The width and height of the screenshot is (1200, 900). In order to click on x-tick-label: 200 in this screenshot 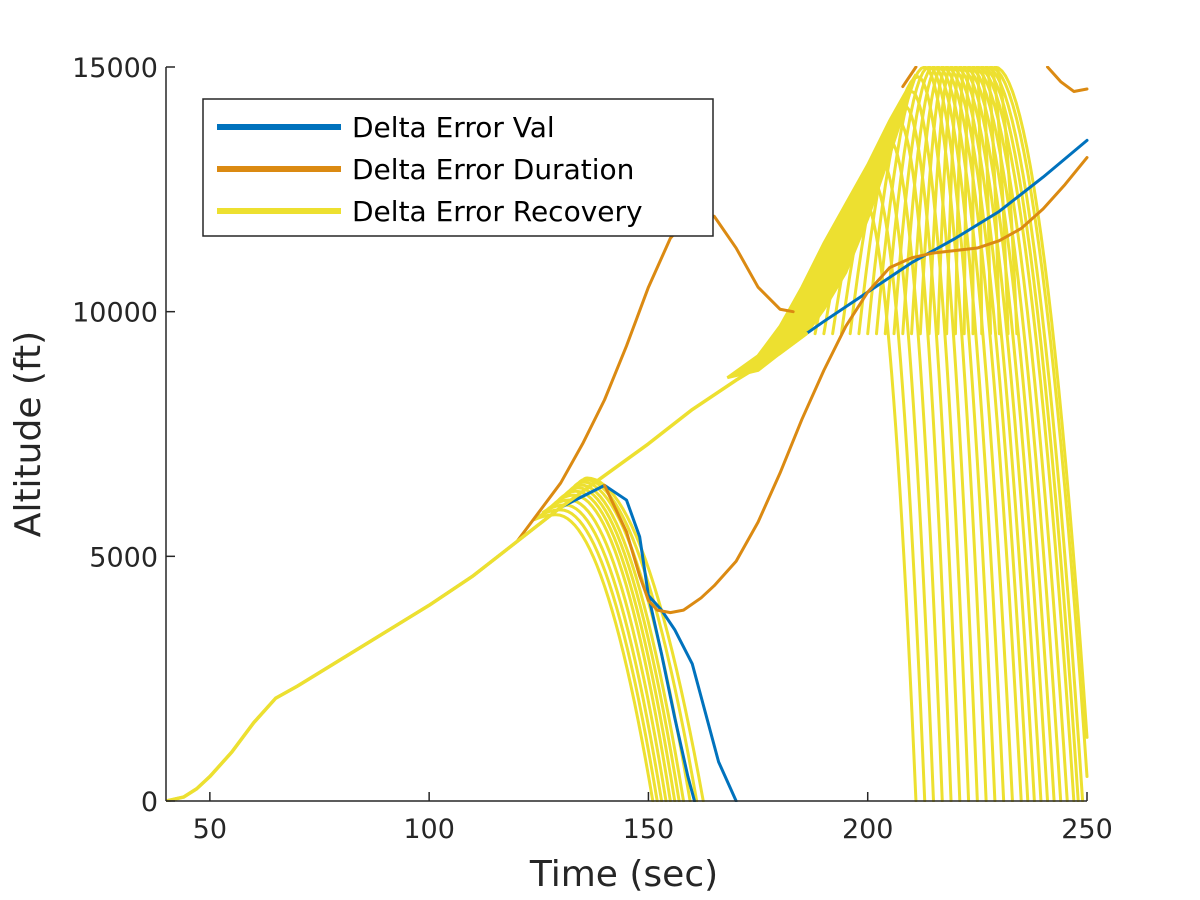, I will do `click(868, 829)`.